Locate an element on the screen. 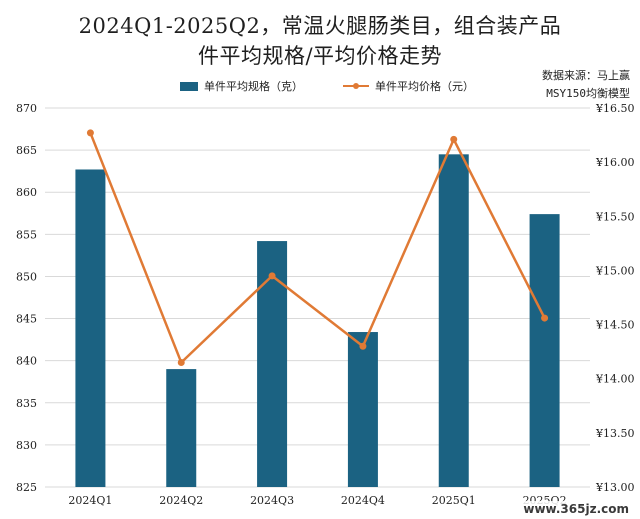 Image resolution: width=640 pixels, height=519 pixels. chart-title-line2: 件平均规格/平均价格走势 is located at coordinates (320, 56).